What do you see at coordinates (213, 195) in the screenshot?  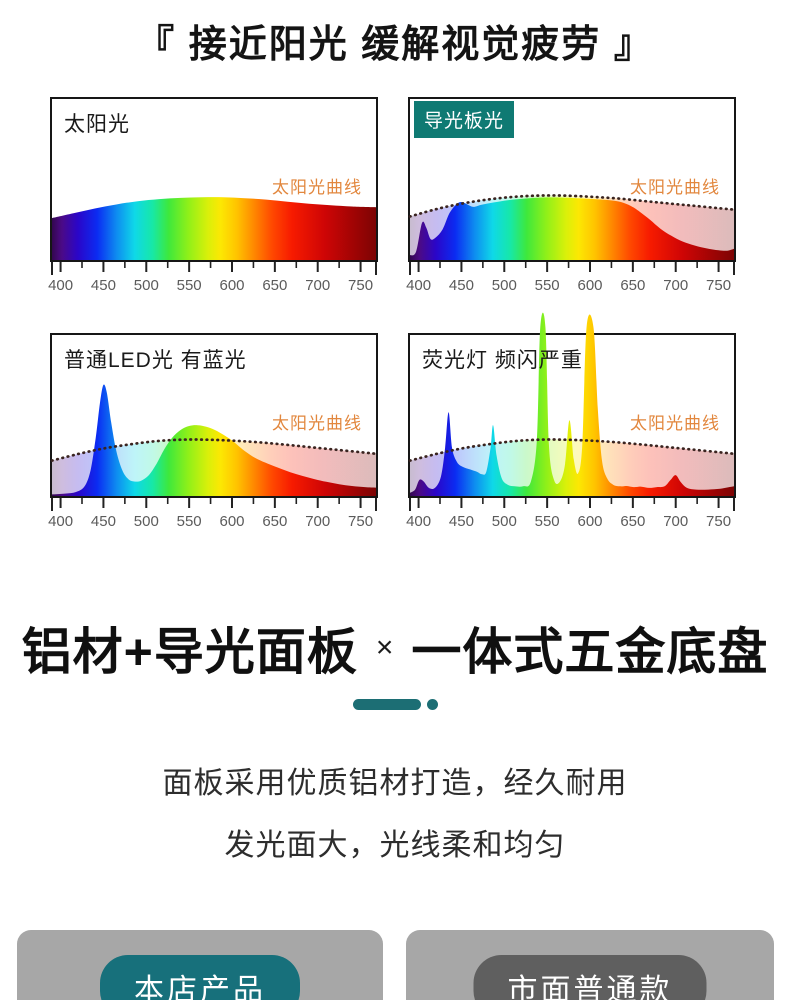 I see `chart-panel-sunlight: 太阳光 太阳光曲线 400 450 500 550 600 650 700 750` at bounding box center [213, 195].